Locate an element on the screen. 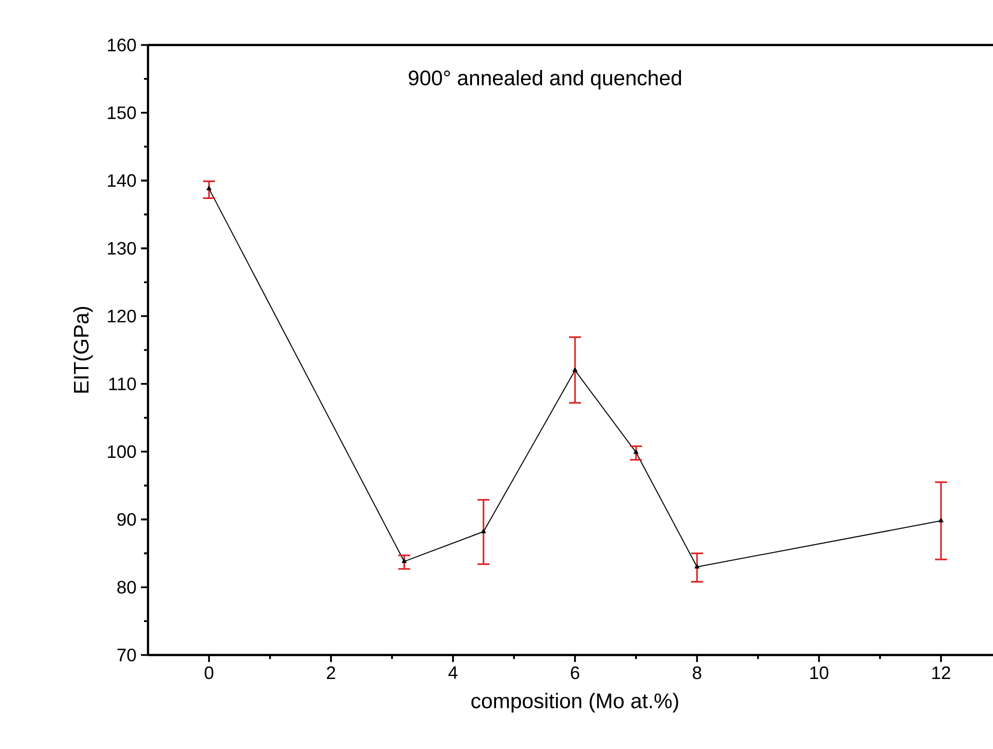 The width and height of the screenshot is (993, 749). x-tick-label: 8 is located at coordinates (697, 673).